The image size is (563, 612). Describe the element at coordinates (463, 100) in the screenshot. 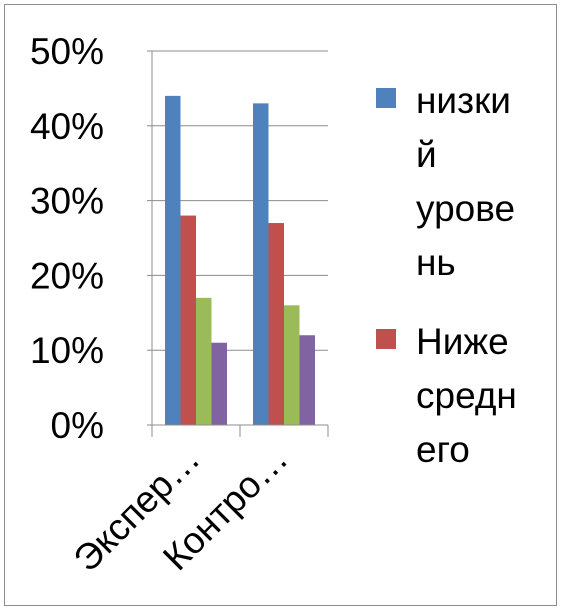

I see `legend-label: низки` at that location.